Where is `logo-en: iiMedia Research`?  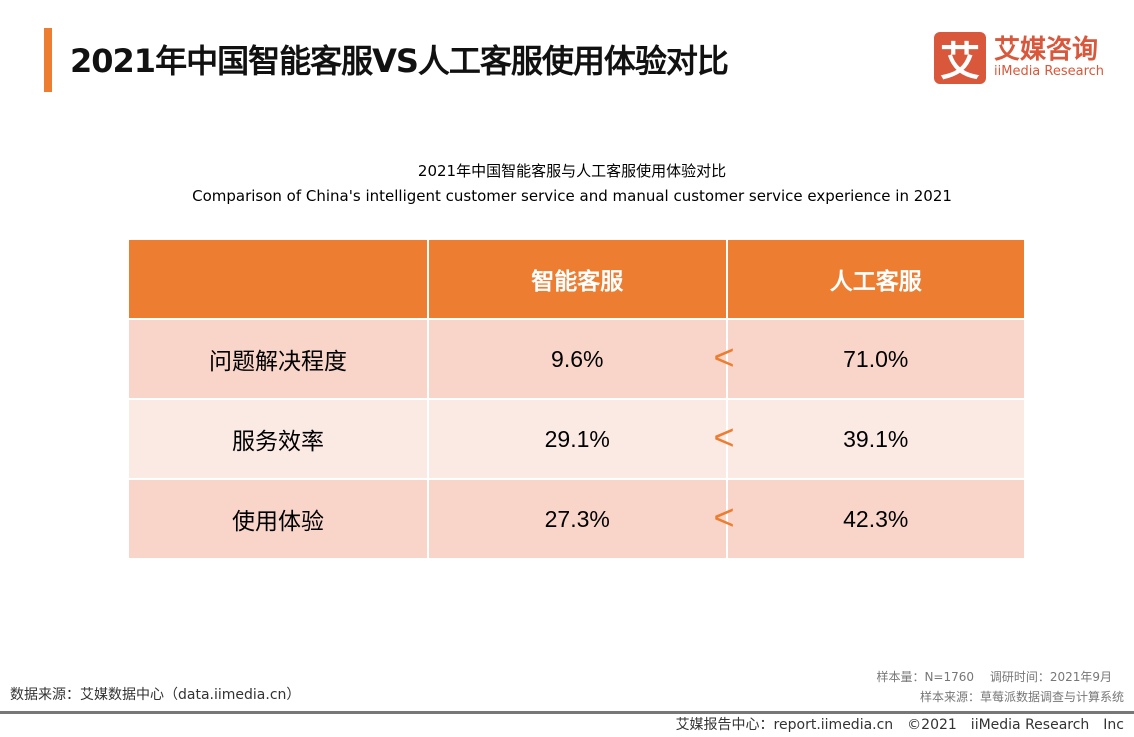 logo-en: iiMedia Research is located at coordinates (1049, 71).